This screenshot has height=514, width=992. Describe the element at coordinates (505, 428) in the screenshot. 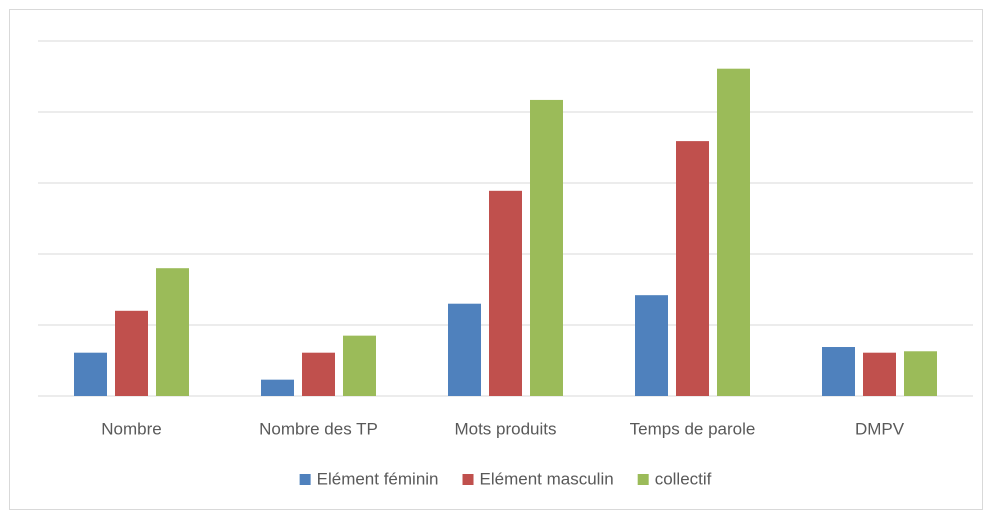

I see `x-tick-label: Mots produits` at that location.